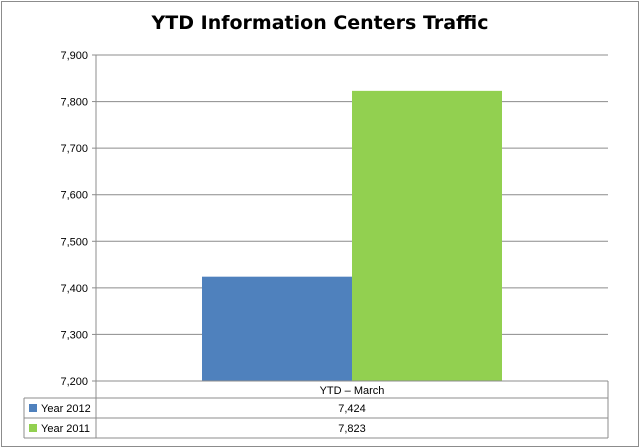 Image resolution: width=640 pixels, height=448 pixels. What do you see at coordinates (277, 328) in the screenshot?
I see `bar-year-2012` at bounding box center [277, 328].